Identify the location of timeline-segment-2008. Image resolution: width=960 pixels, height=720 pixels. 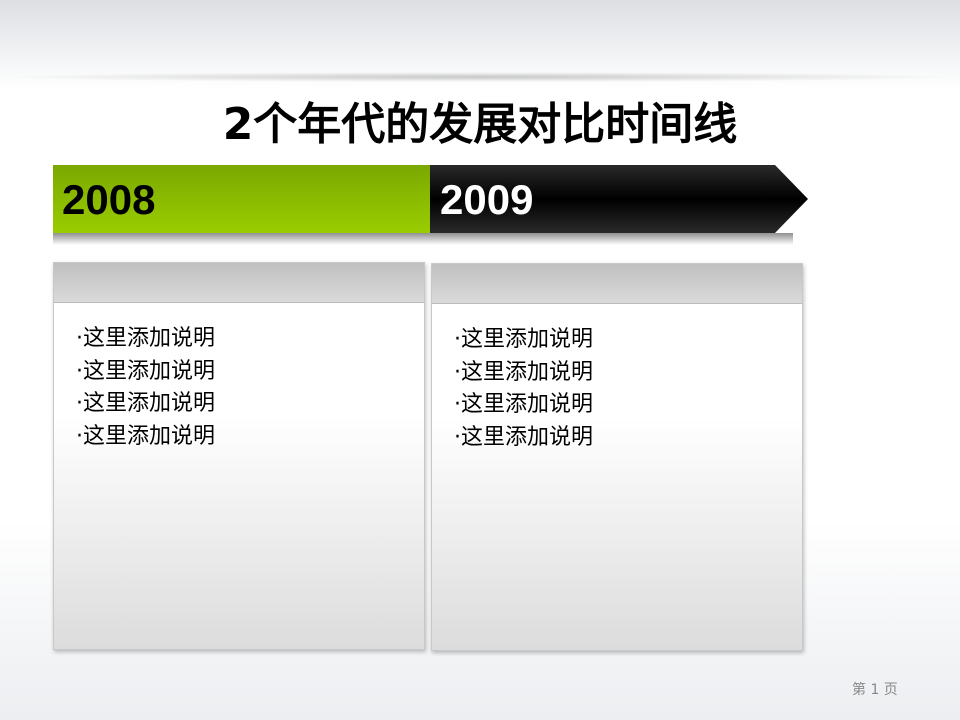
(241, 199).